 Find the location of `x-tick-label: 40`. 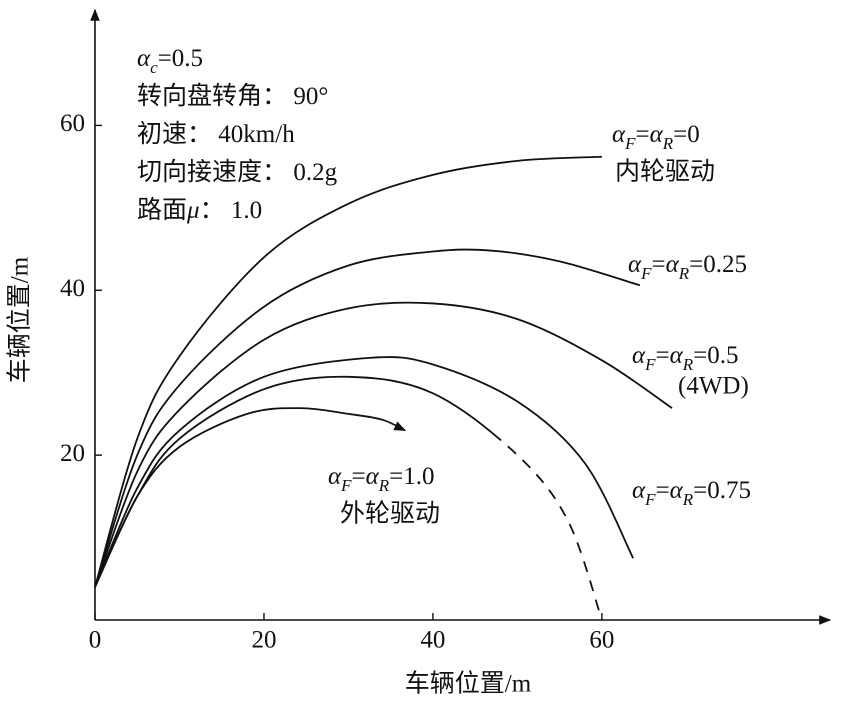

x-tick-label: 40 is located at coordinates (432, 640).